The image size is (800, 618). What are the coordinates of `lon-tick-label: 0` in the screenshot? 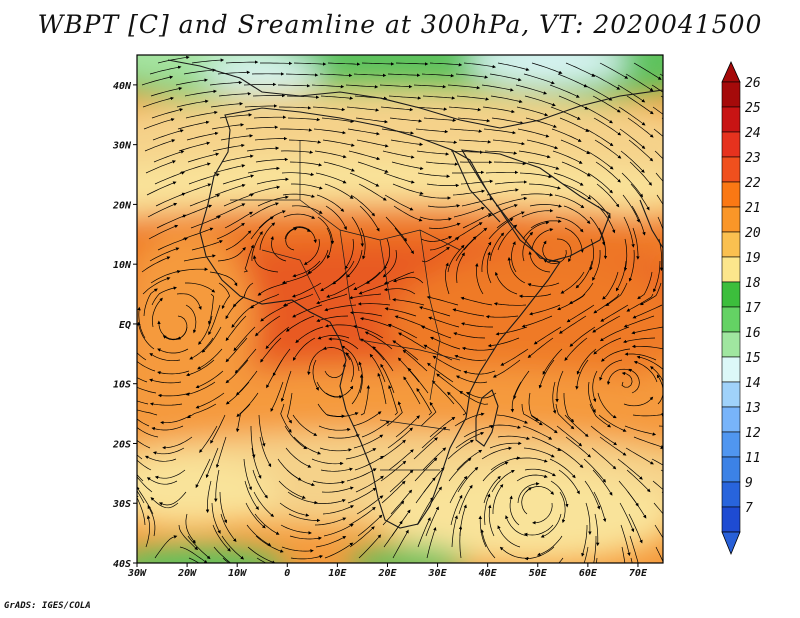 It's located at (287, 573).